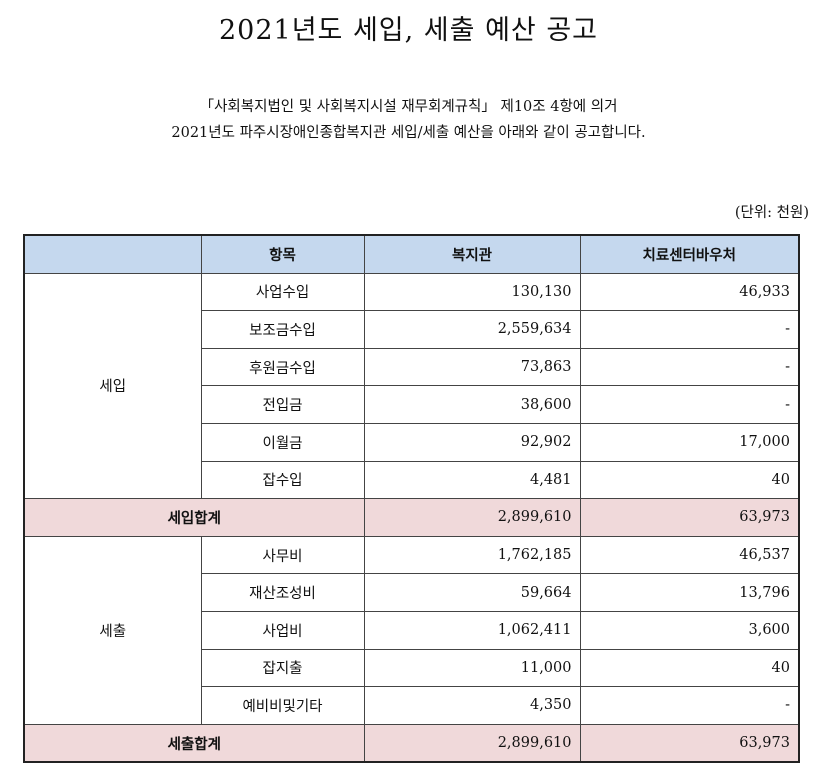 The image size is (817, 779). What do you see at coordinates (689, 254) in the screenshot?
I see `header-voucher: 치료센터바우처` at bounding box center [689, 254].